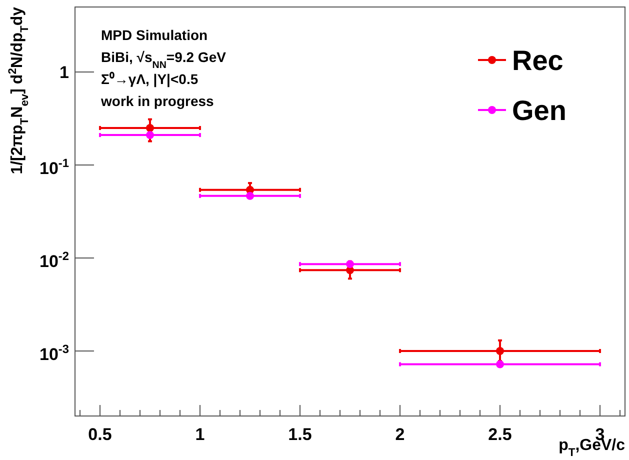 The height and width of the screenshot is (460, 629). What do you see at coordinates (157, 101) in the screenshot?
I see `annotation: work in progress` at bounding box center [157, 101].